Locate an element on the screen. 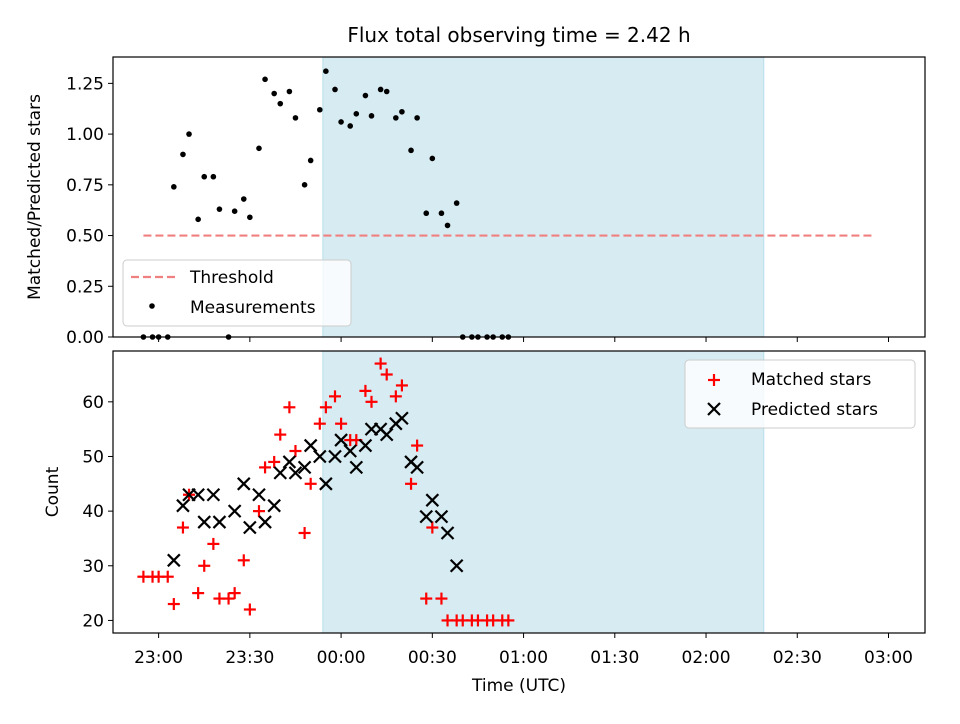 This screenshot has width=960, height=724. predicted-legend-swatch is located at coordinates (714, 409).